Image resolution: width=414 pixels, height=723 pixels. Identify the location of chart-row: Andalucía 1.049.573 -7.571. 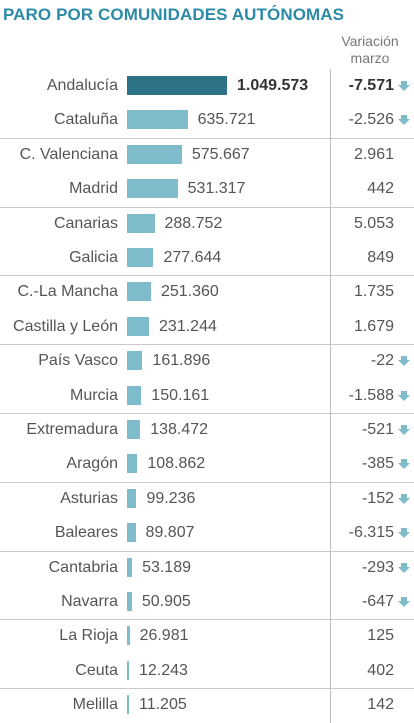
(207, 86).